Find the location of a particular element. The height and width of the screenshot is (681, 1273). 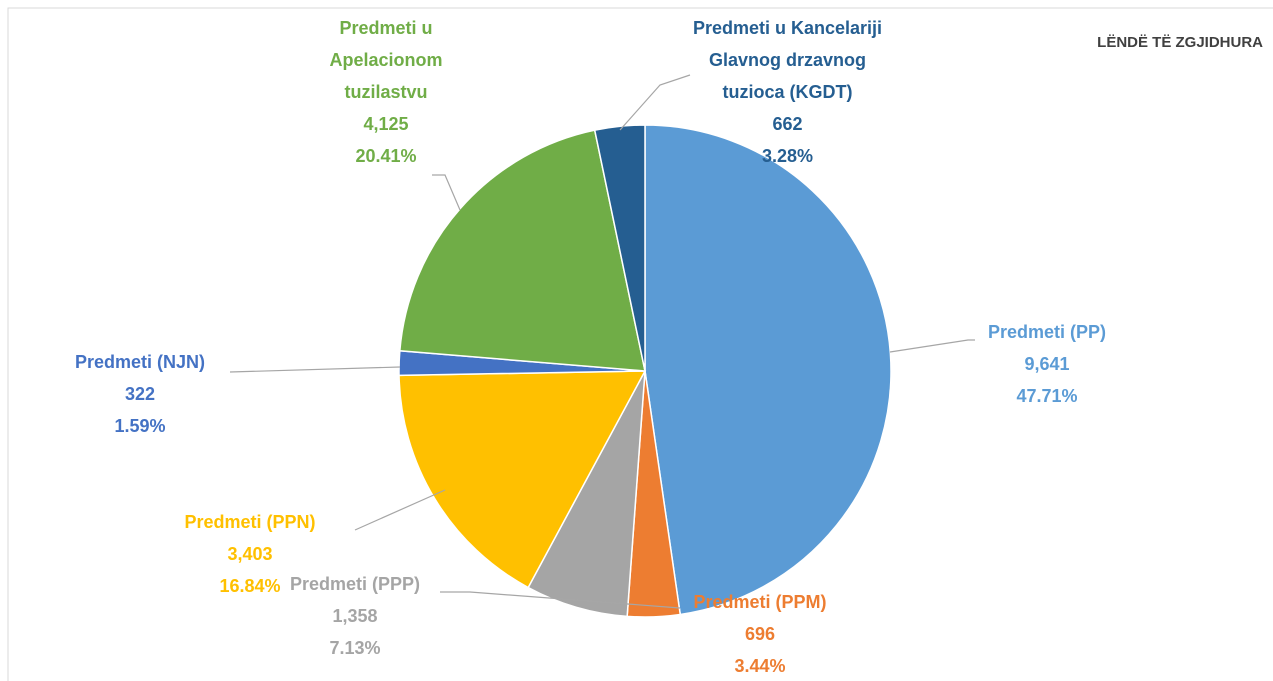

label-name: Predmeti (NJN) is located at coordinates (140, 362).